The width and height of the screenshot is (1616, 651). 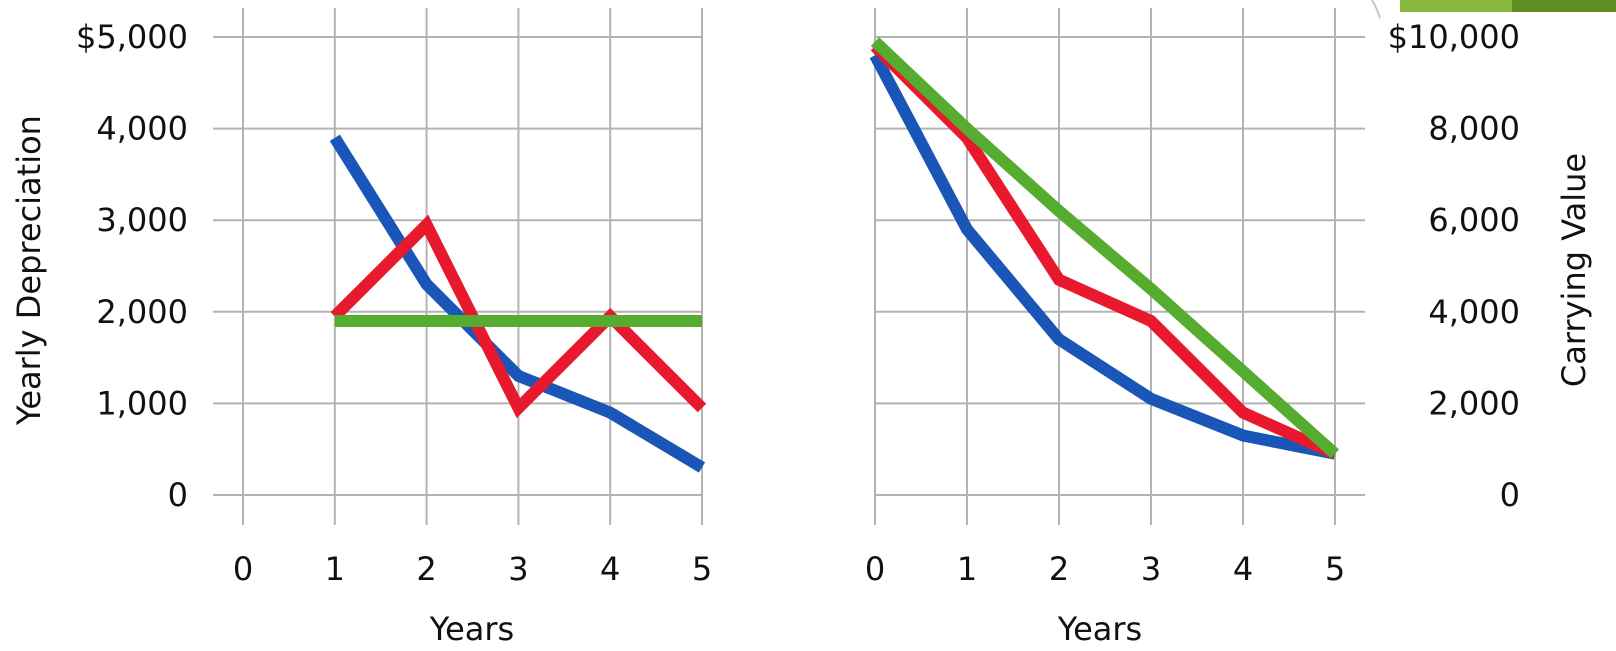 What do you see at coordinates (142, 403) in the screenshot?
I see `y-tick-label: 1,000` at bounding box center [142, 403].